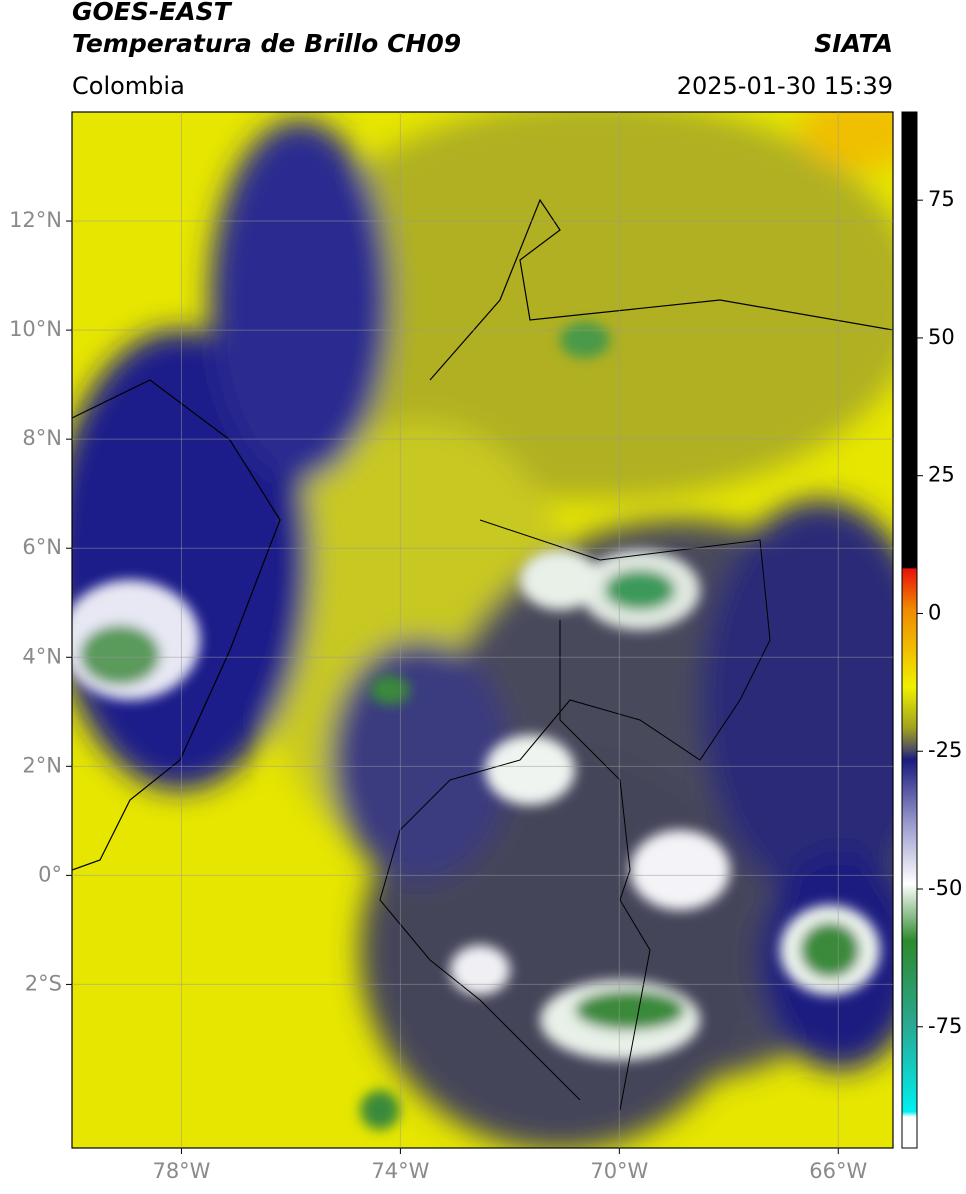 The width and height of the screenshot is (966, 1194). I want to click on colorbar-tick-label: 75, so click(941, 199).